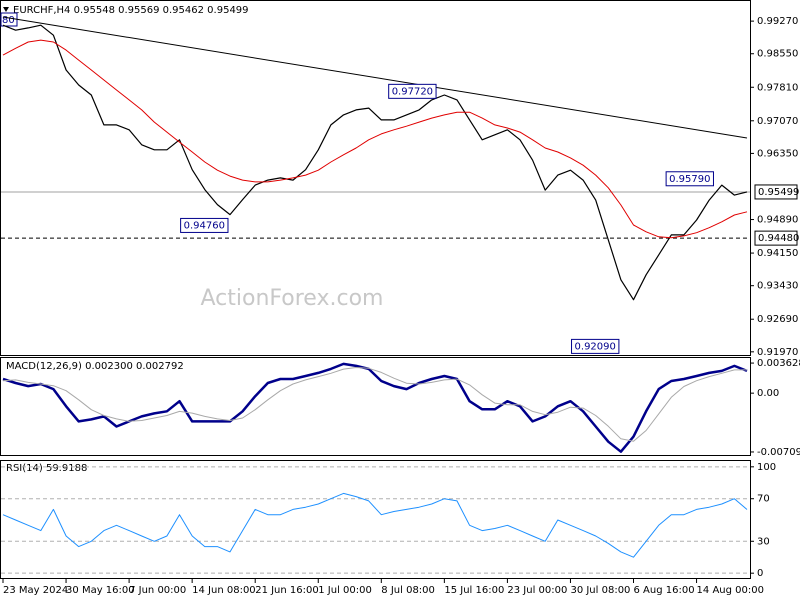  I want to click on x-tick-label: 8 Jul 08:00, so click(408, 590).